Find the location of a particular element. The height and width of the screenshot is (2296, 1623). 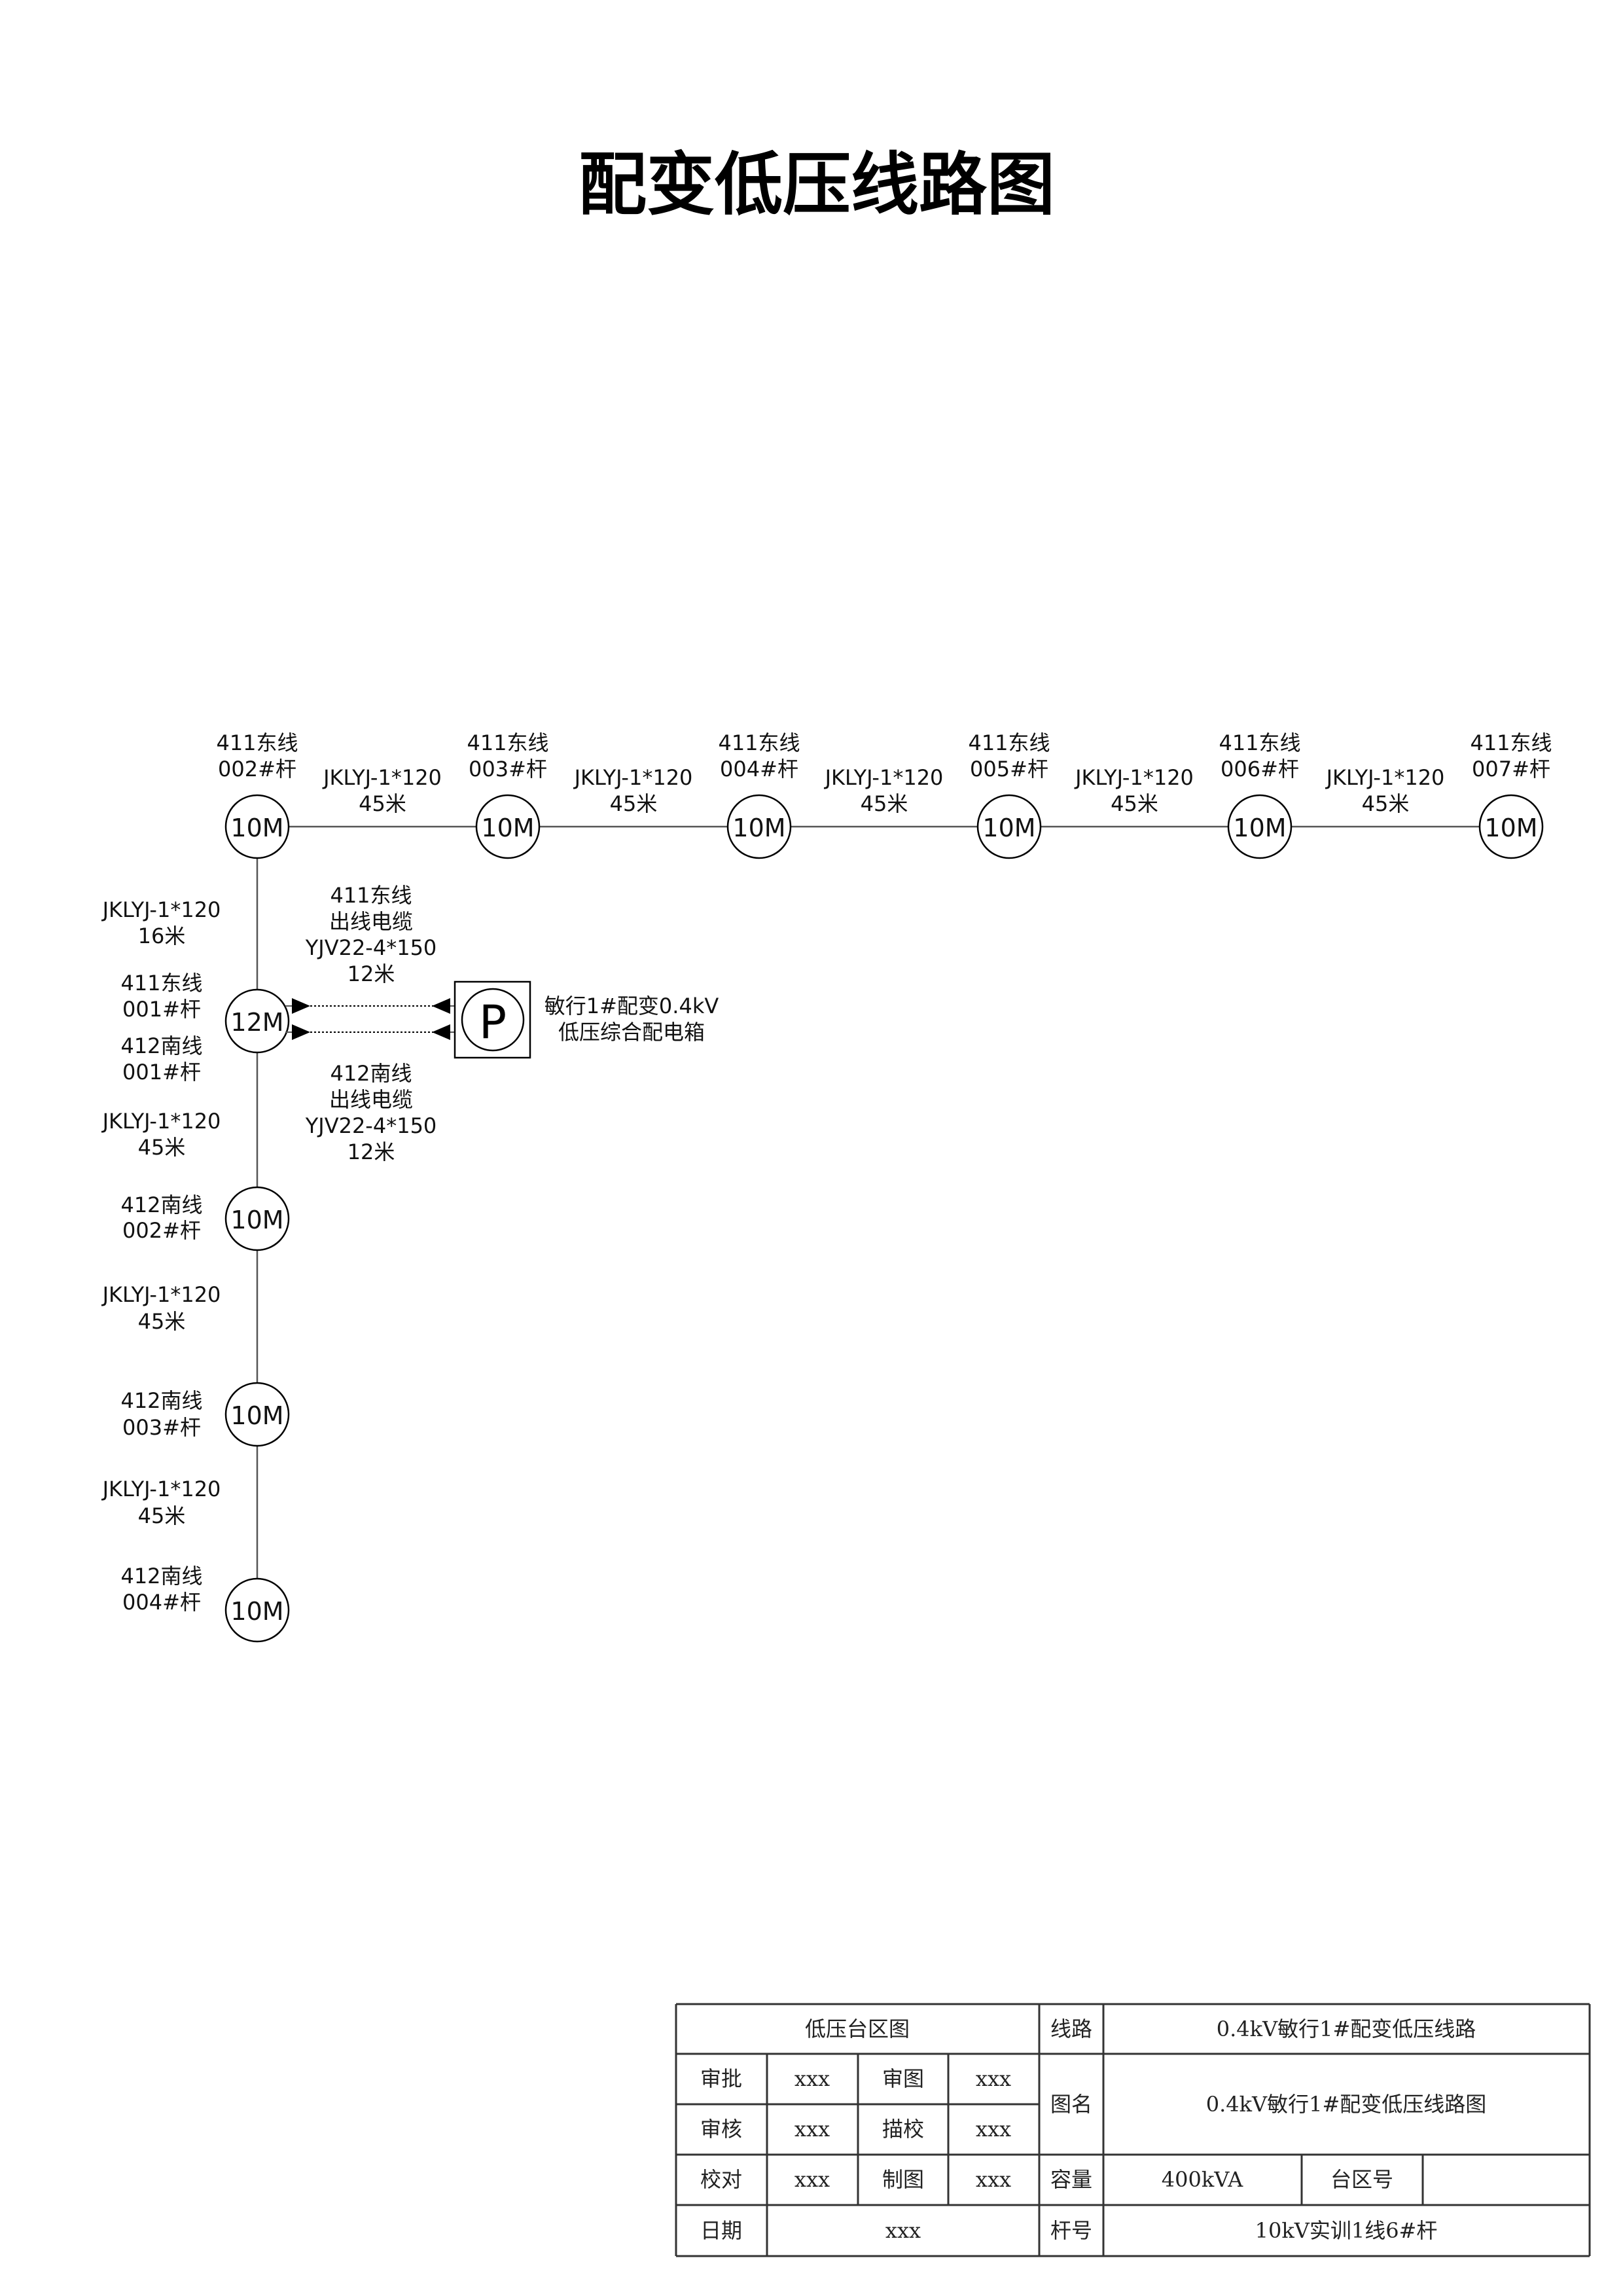

pole-number: 004#杆 is located at coordinates (759, 769).